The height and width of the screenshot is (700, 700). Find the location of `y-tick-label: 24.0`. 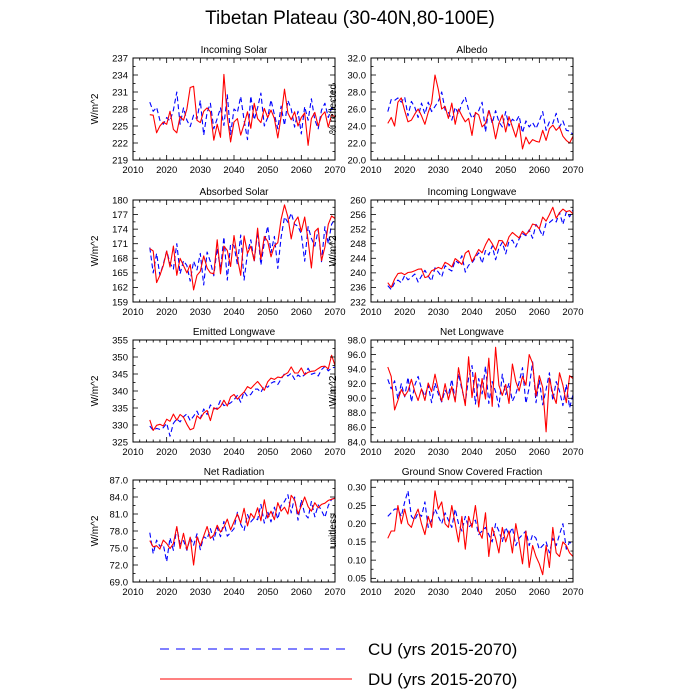

y-tick-label: 24.0 is located at coordinates (357, 126).